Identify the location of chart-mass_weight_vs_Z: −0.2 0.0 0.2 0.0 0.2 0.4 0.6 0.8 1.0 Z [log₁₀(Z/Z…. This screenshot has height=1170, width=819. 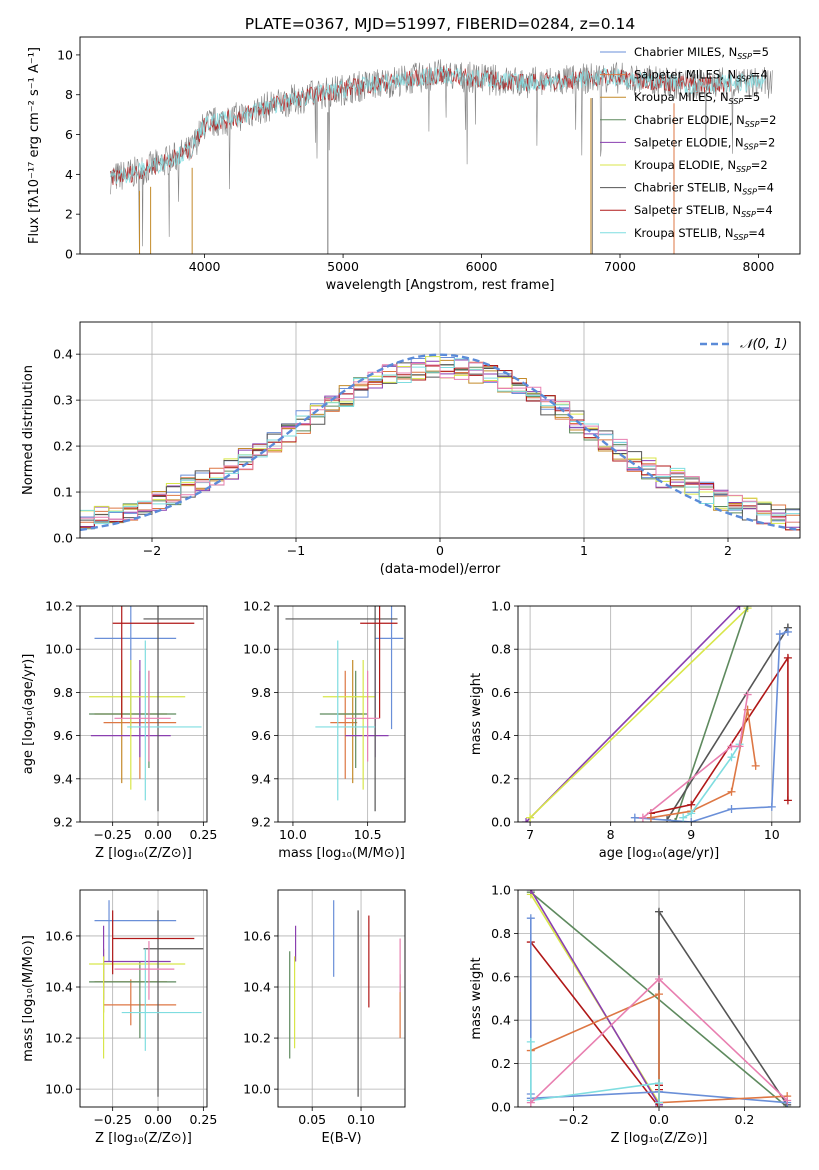
(635, 1014).